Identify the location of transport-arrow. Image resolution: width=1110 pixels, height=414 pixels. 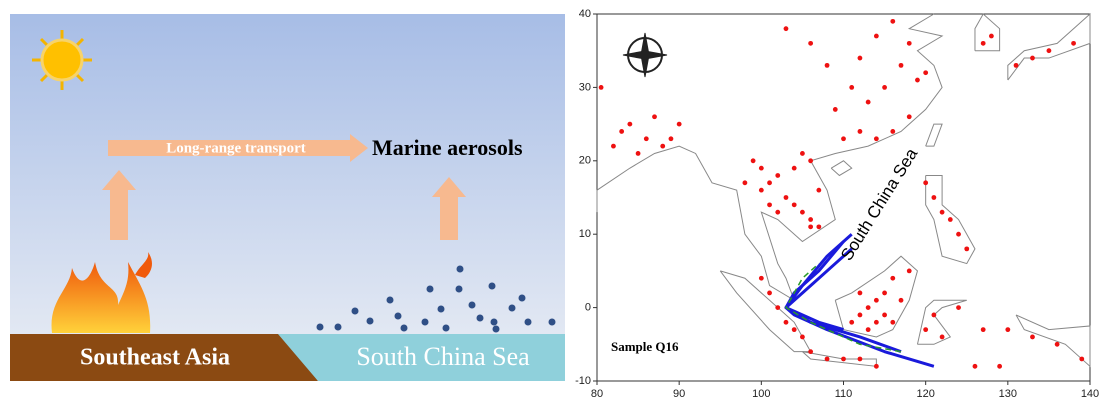
(238, 148).